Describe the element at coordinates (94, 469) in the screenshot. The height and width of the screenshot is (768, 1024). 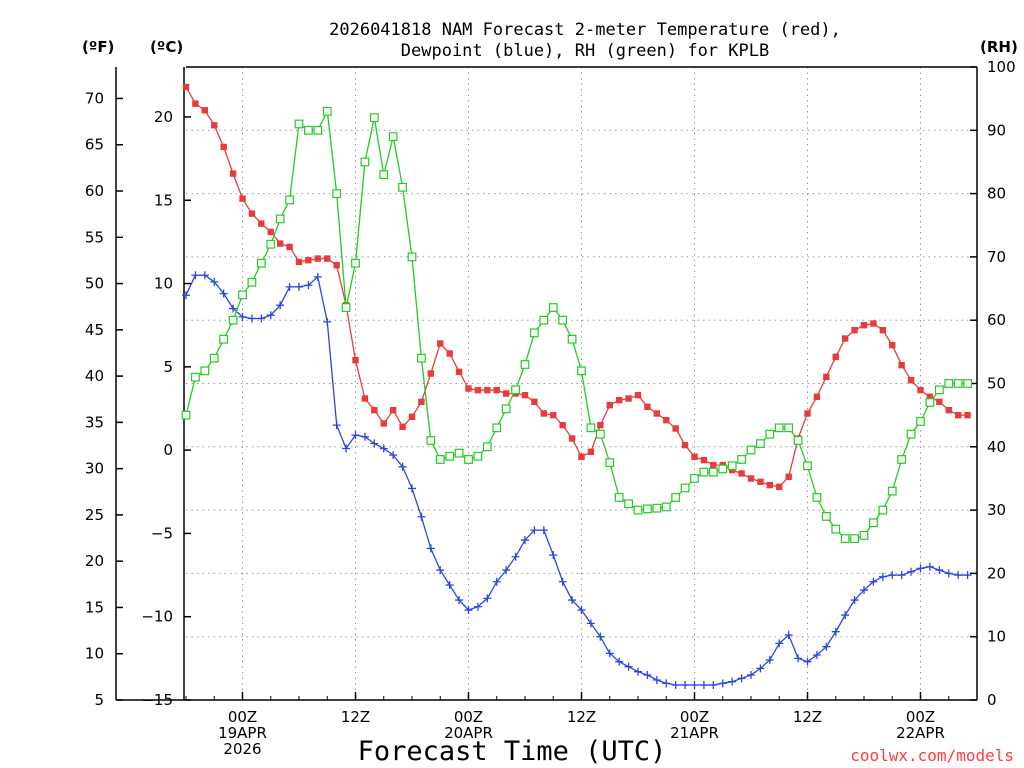
I see `f-tick-label: 30` at that location.